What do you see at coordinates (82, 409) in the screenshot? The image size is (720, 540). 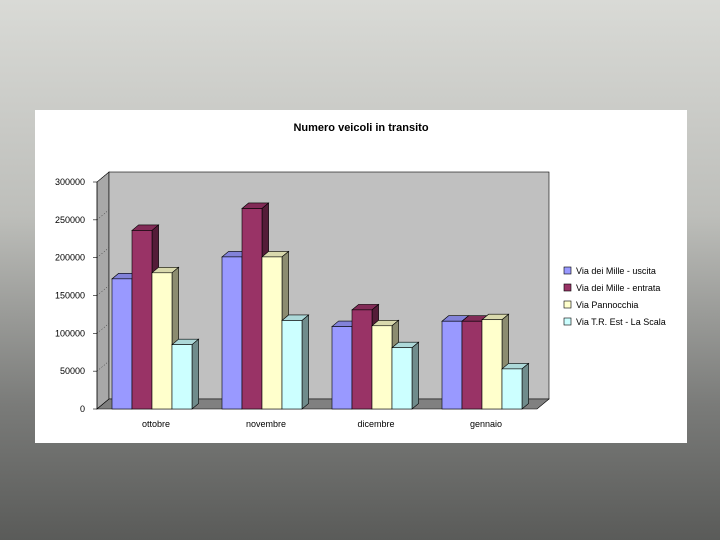 I see `y-tick-label: 0` at bounding box center [82, 409].